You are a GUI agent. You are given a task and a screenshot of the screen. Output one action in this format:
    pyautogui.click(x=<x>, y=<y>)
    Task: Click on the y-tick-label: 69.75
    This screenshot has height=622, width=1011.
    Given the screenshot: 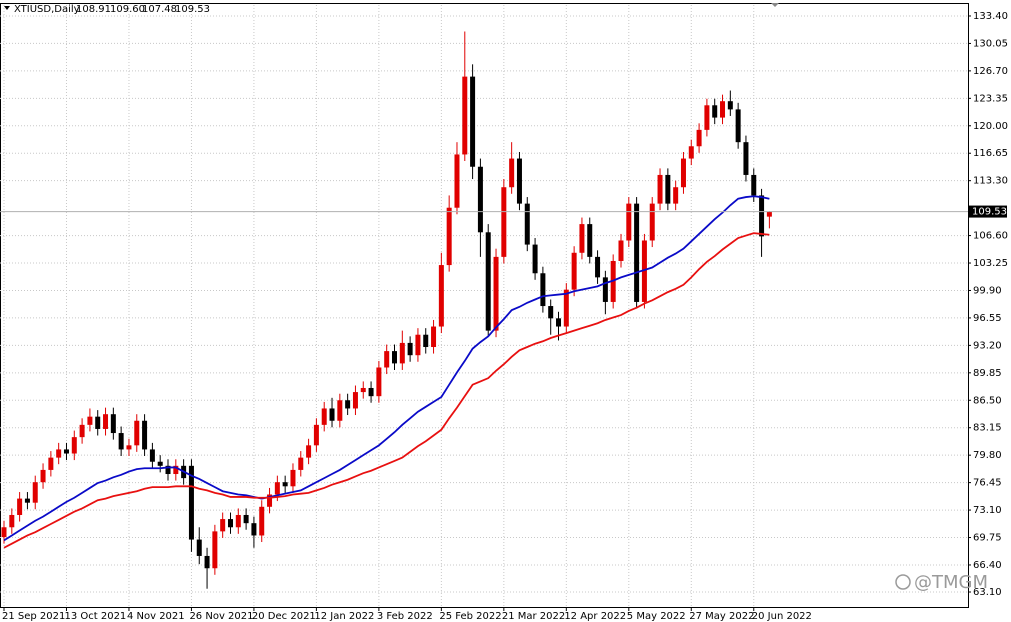 What is the action you would take?
    pyautogui.click(x=987, y=538)
    